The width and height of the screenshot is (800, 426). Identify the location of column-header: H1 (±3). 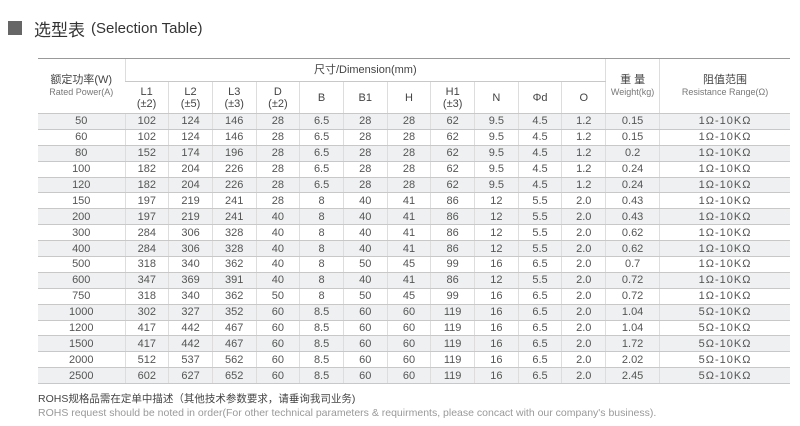
(452, 97).